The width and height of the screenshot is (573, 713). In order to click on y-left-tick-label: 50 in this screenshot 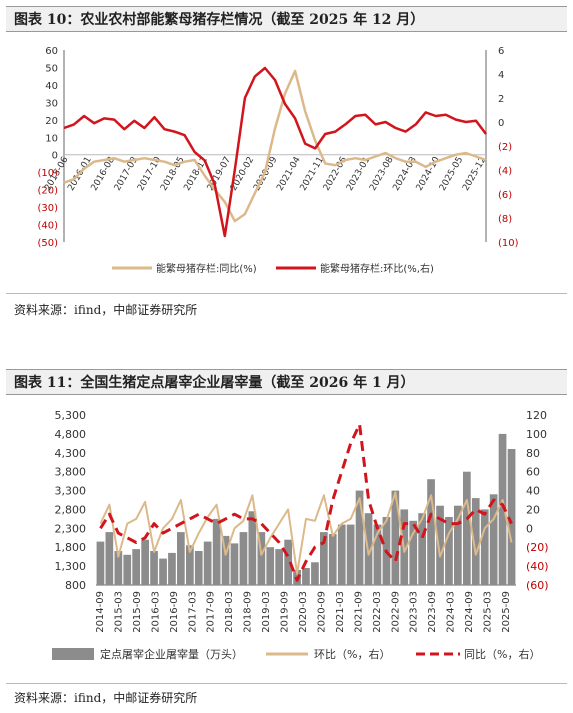, I will do `click(51, 68)`.